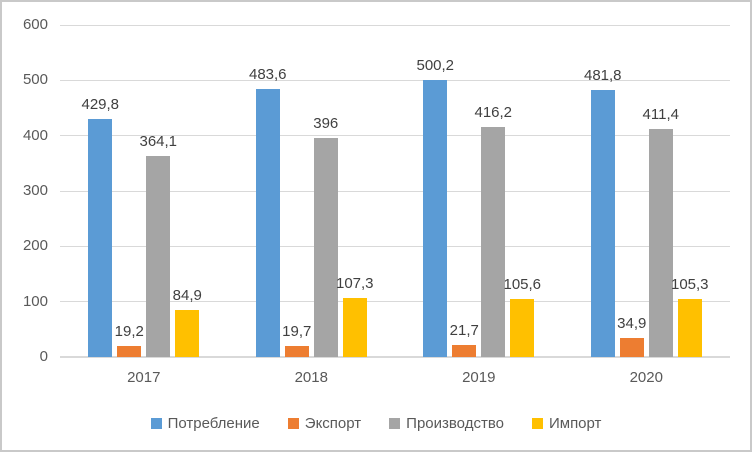 The width and height of the screenshot is (752, 452). What do you see at coordinates (129, 332) in the screenshot?
I see `data-label: 19,2` at bounding box center [129, 332].